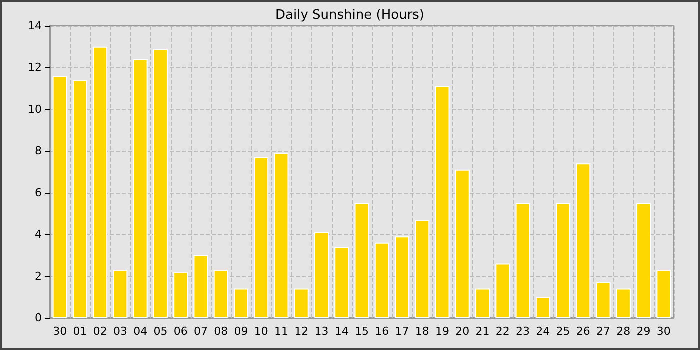 This screenshot has height=350, width=700. I want to click on x-tick-label: 01, so click(80, 331).